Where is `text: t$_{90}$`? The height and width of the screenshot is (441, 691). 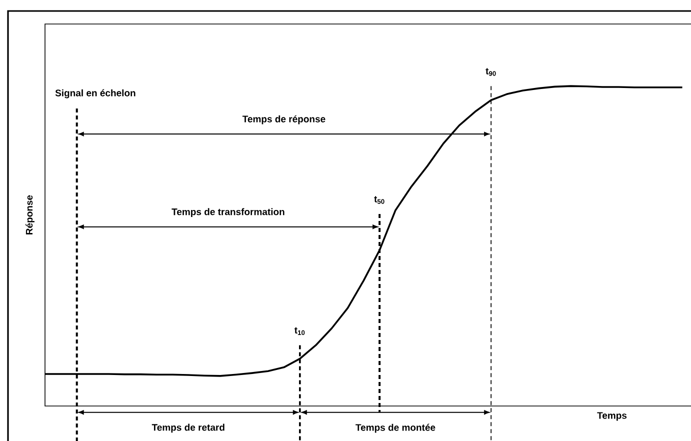
text: t$_{90}$ is located at coordinates (491, 72).